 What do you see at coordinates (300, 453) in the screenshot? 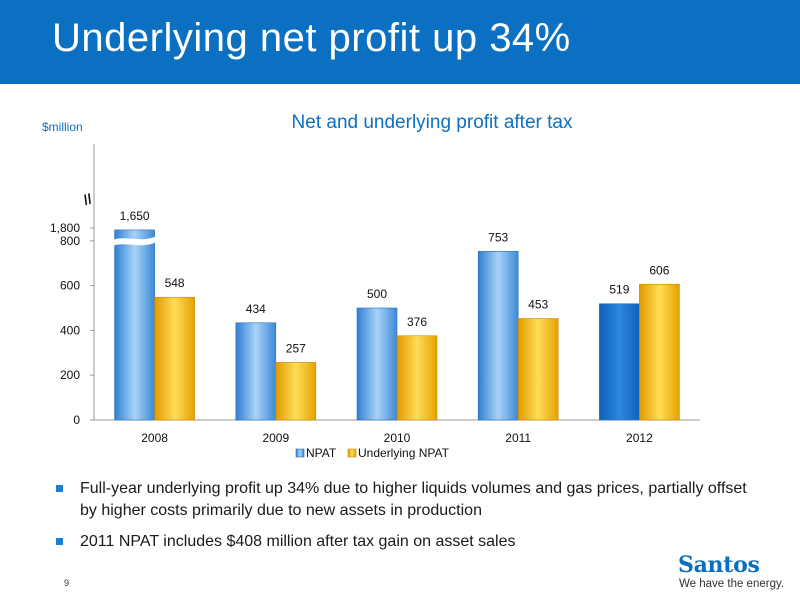
I see `legend-swatch-npat` at bounding box center [300, 453].